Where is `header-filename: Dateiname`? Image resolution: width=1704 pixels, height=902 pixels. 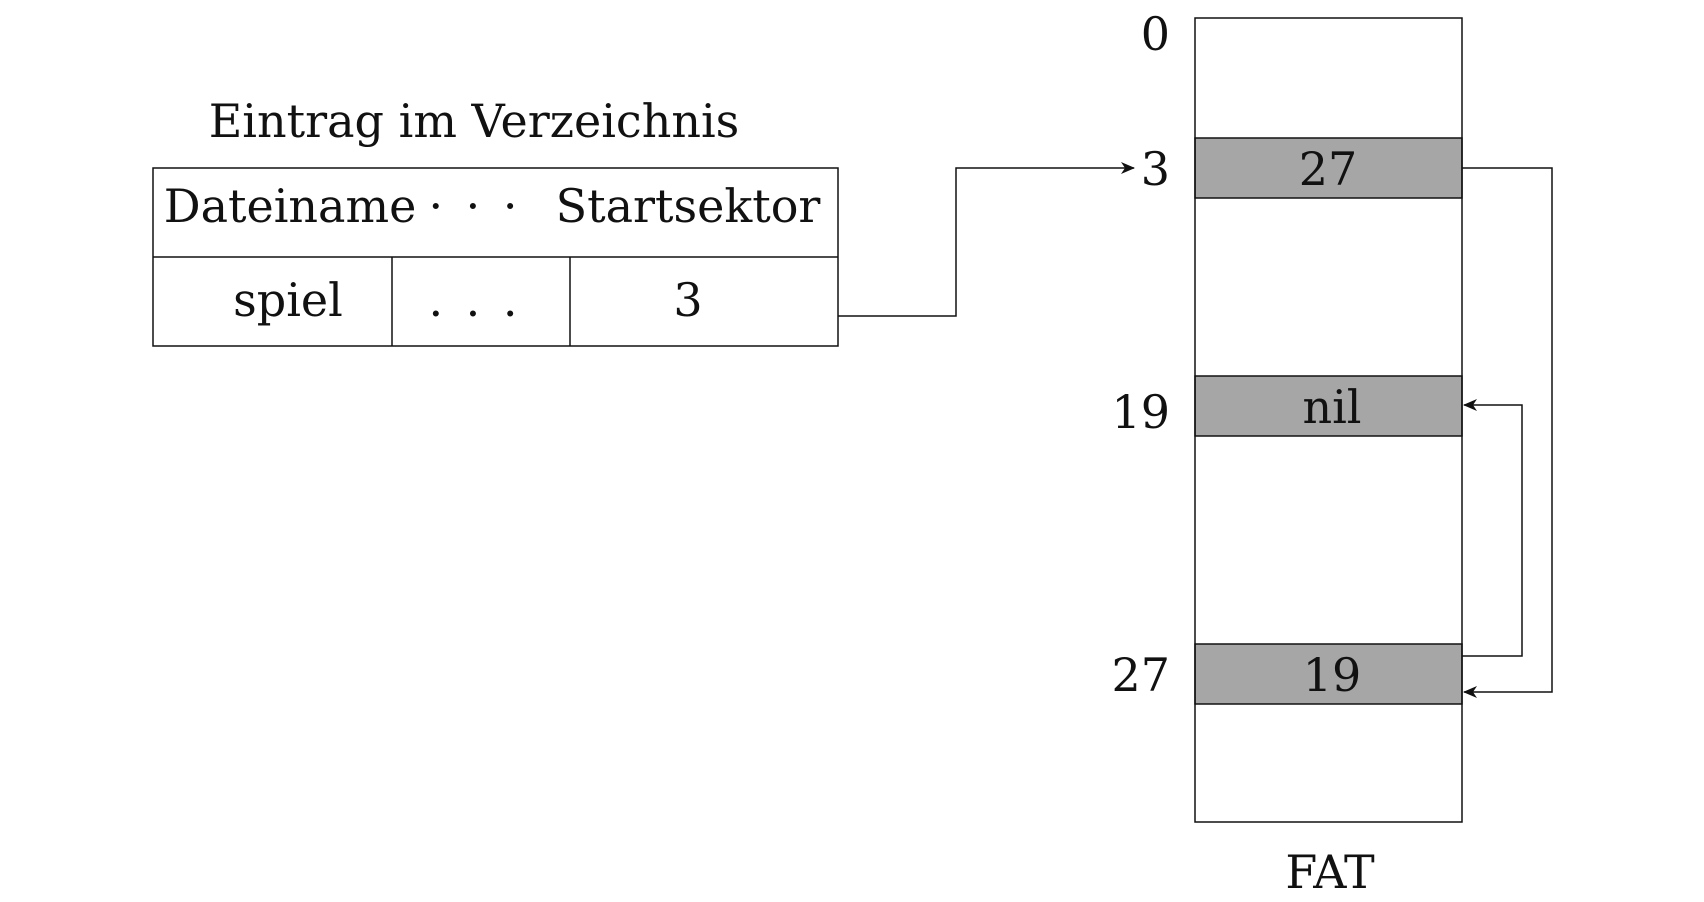
header-filename: Dateiname is located at coordinates (290, 206).